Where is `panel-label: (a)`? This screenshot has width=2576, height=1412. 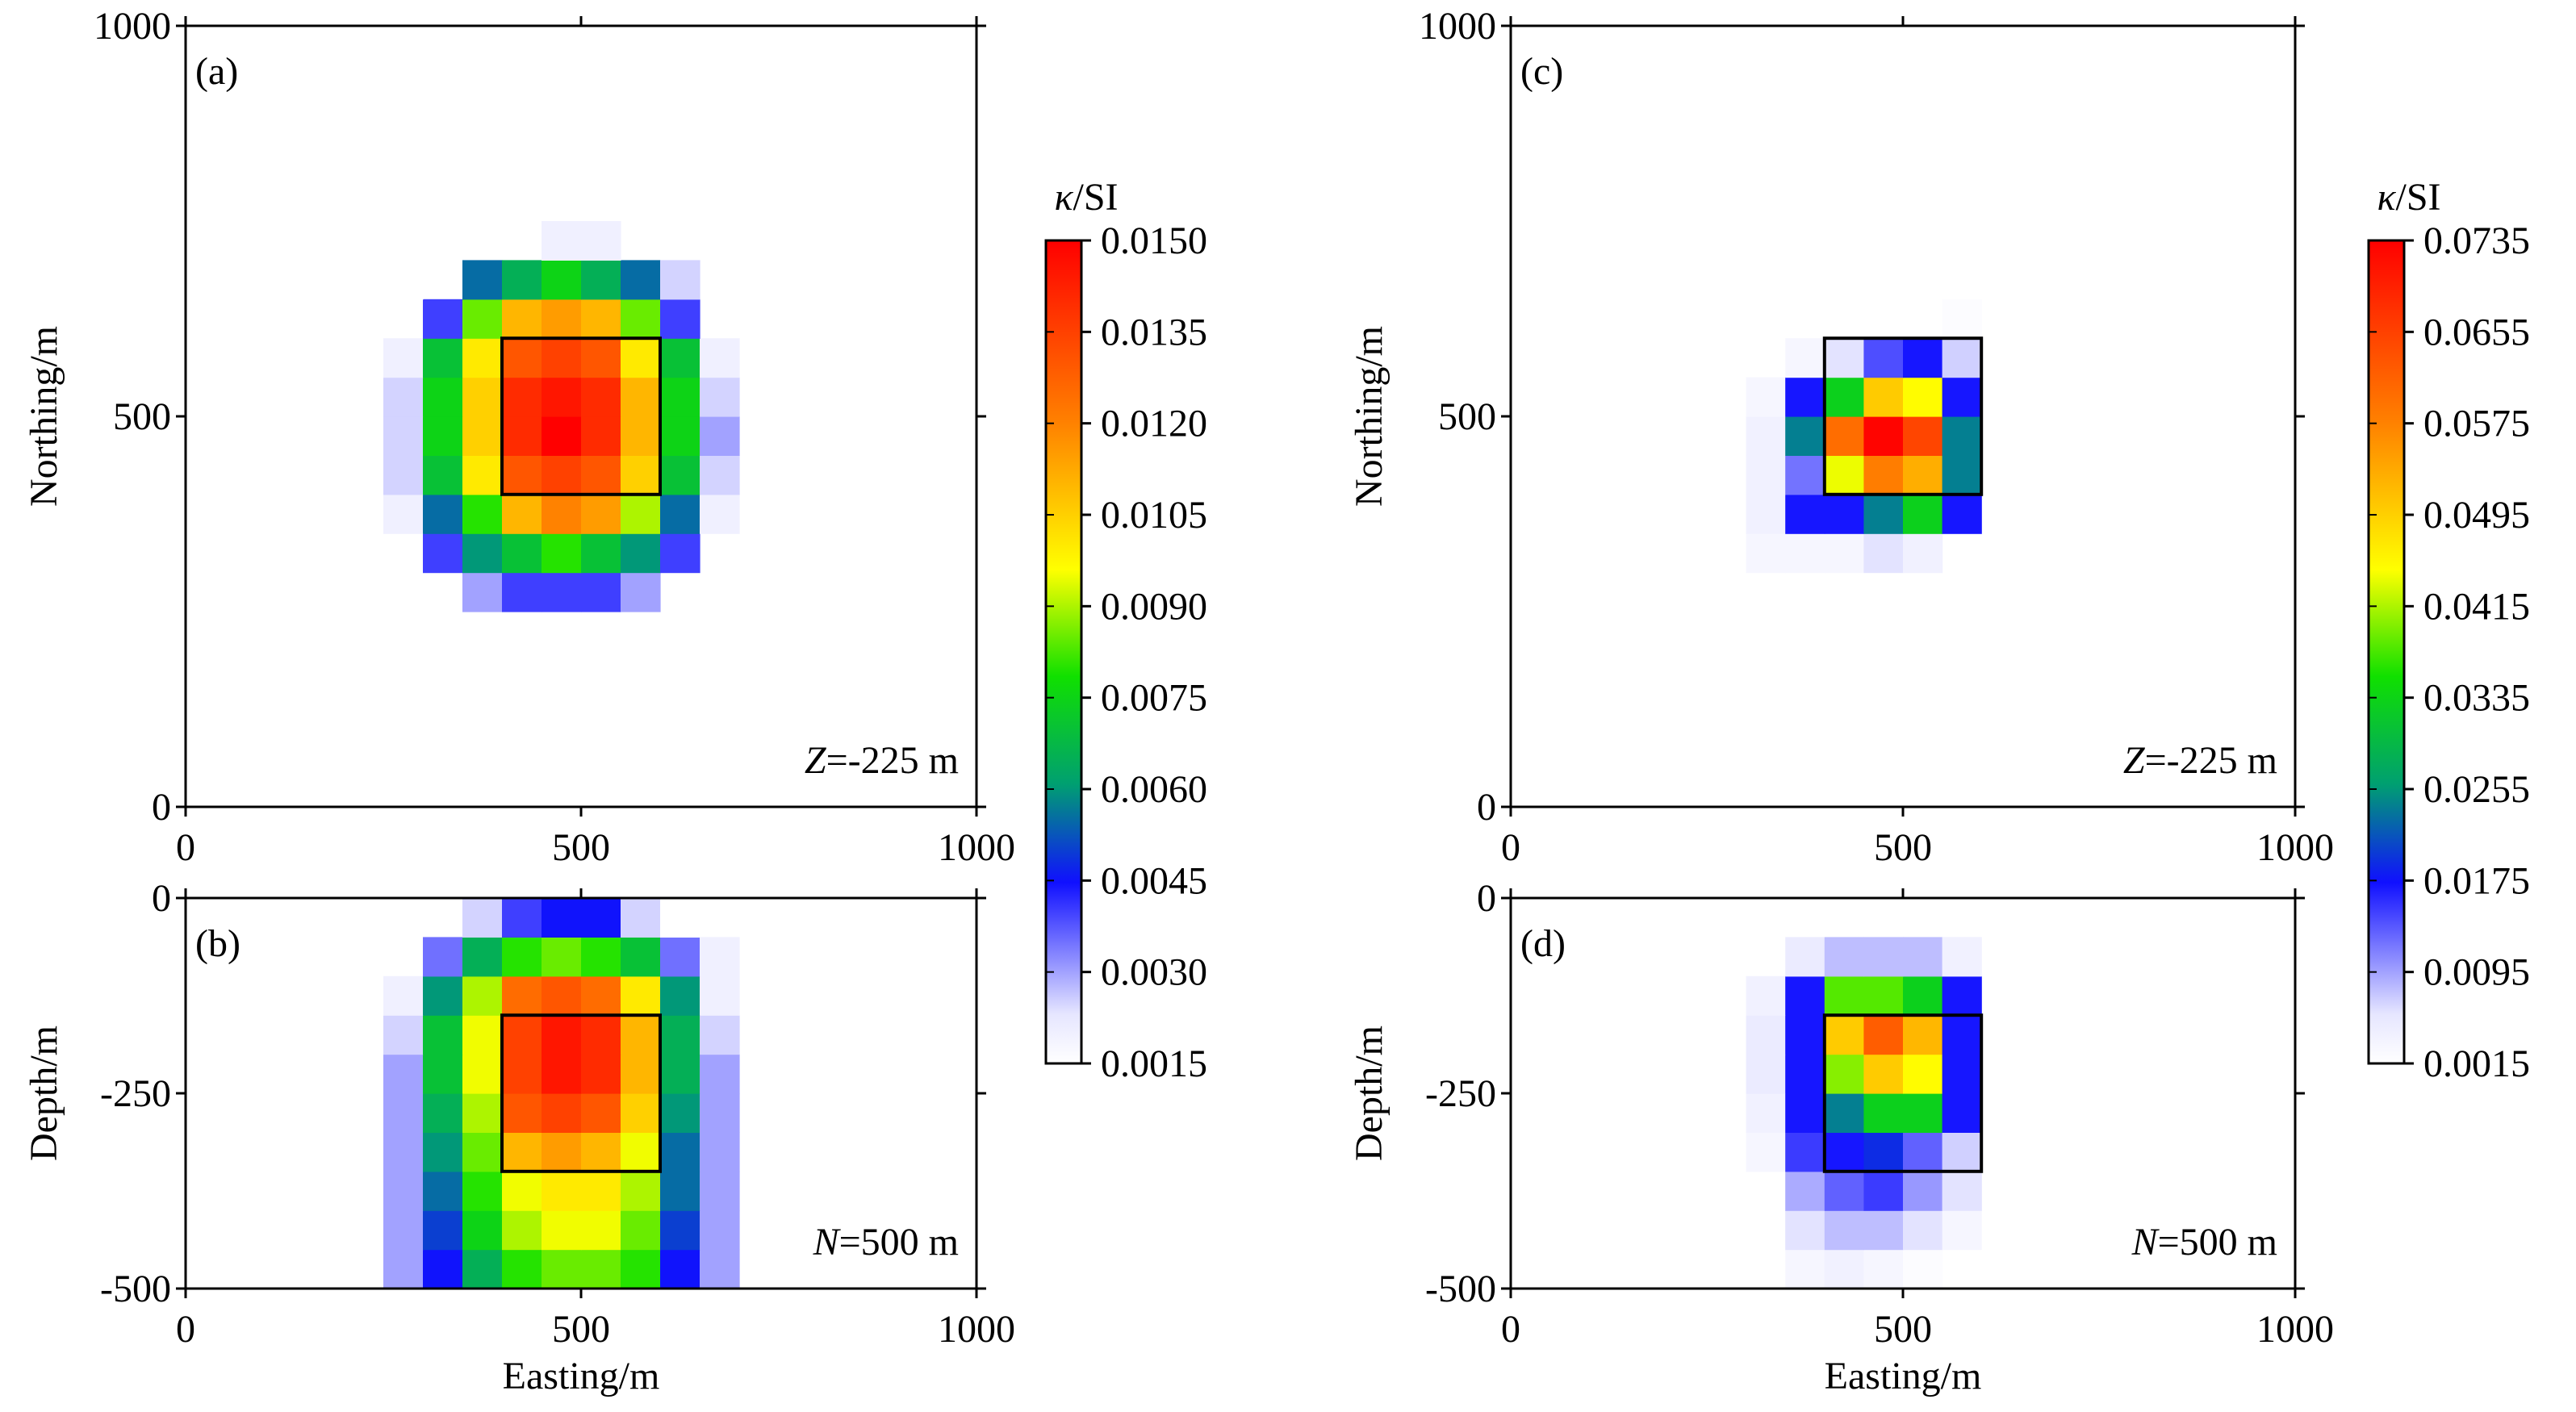 panel-label: (a) is located at coordinates (216, 71).